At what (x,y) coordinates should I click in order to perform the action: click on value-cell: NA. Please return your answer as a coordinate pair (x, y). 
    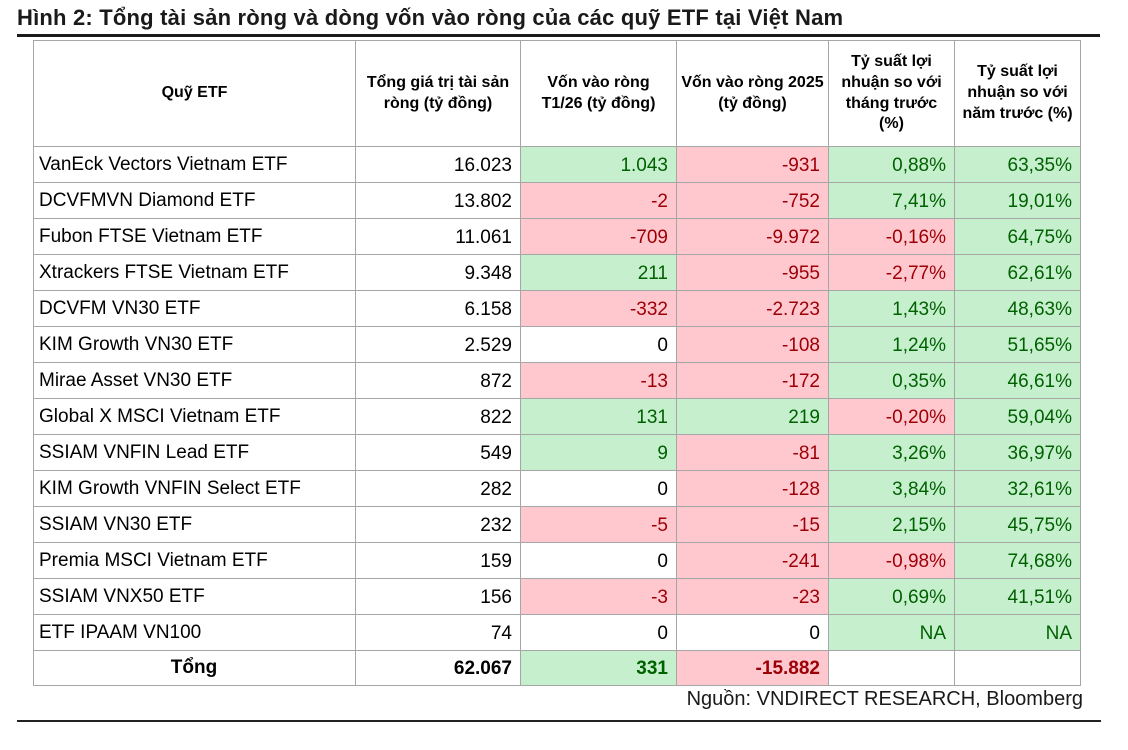
    Looking at the image, I should click on (1017, 632).